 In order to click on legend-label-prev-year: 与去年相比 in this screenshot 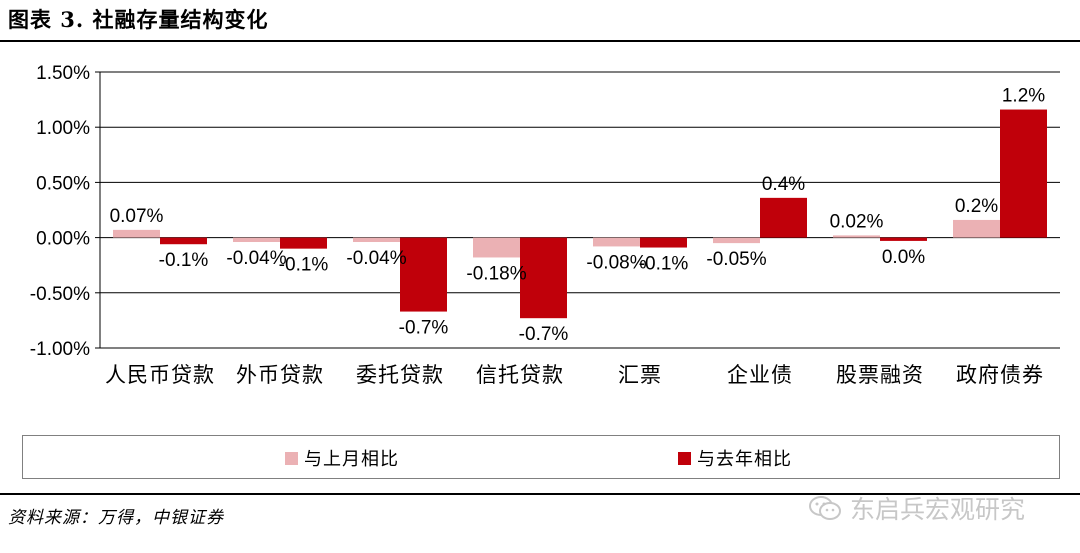, I will do `click(744, 459)`.